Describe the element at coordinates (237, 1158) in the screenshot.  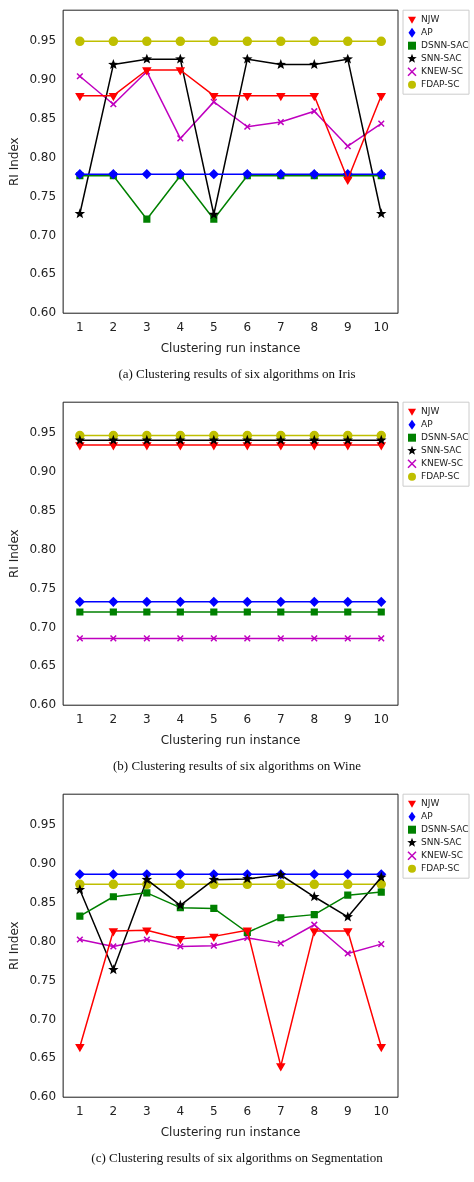
I see `text: (c) Clustering results of six algorithms on Segmentation` at that location.